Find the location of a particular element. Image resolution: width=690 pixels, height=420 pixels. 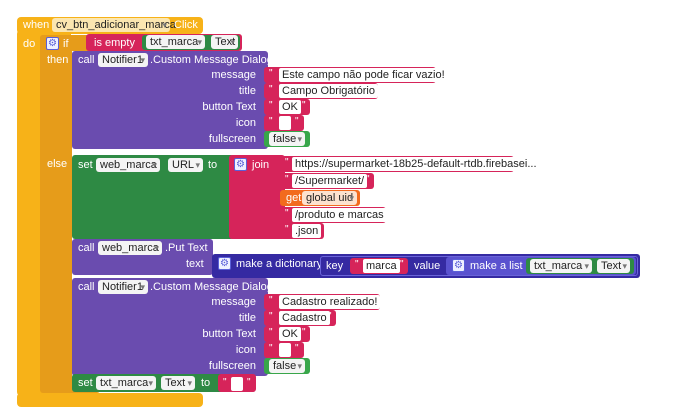

notifier1-method-label: .Custom Message Dialog is located at coordinates (211, 60).